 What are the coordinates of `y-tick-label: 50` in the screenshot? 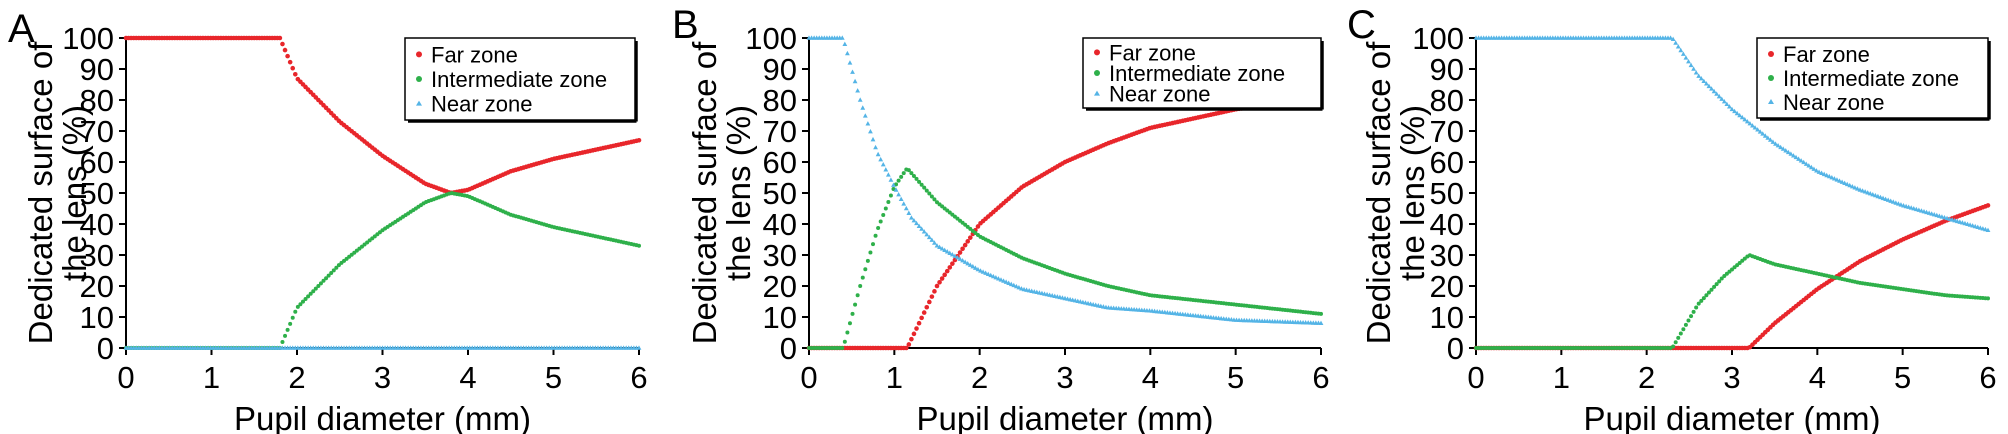 It's located at (97, 193).